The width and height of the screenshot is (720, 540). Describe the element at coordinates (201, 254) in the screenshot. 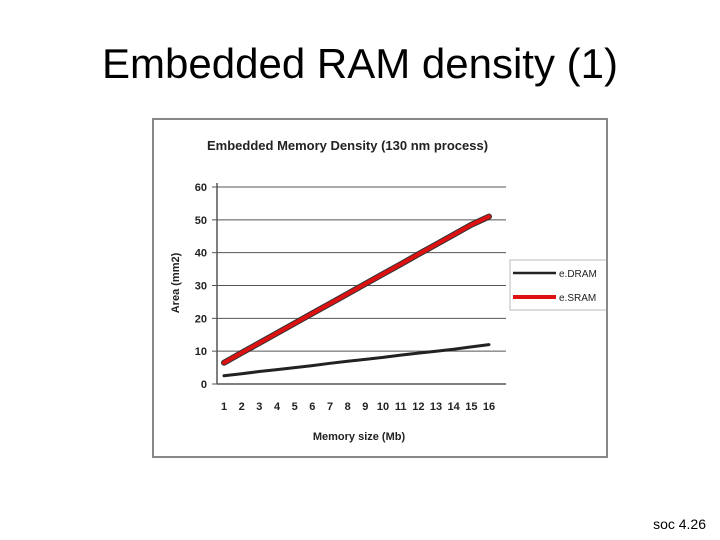

I see `y-tick-label: 40` at that location.